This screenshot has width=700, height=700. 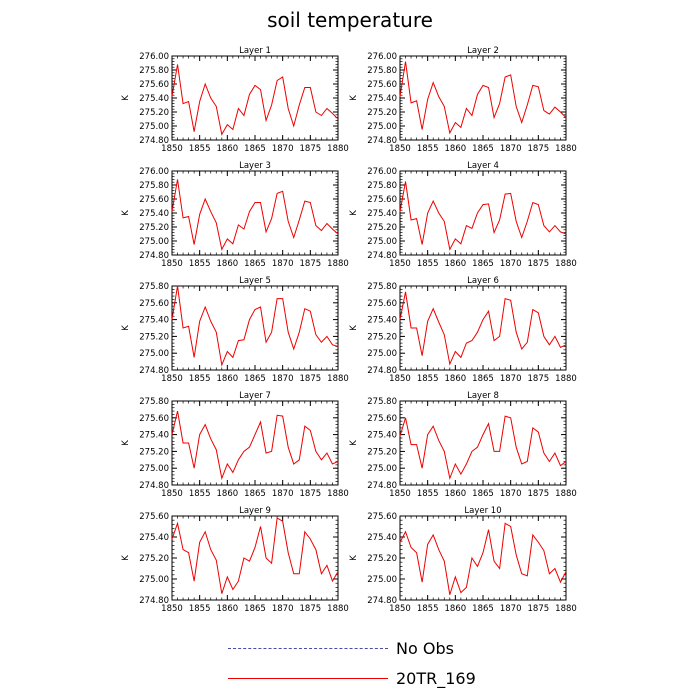 What do you see at coordinates (255, 281) in the screenshot?
I see `panel-title: Layer 5` at bounding box center [255, 281].